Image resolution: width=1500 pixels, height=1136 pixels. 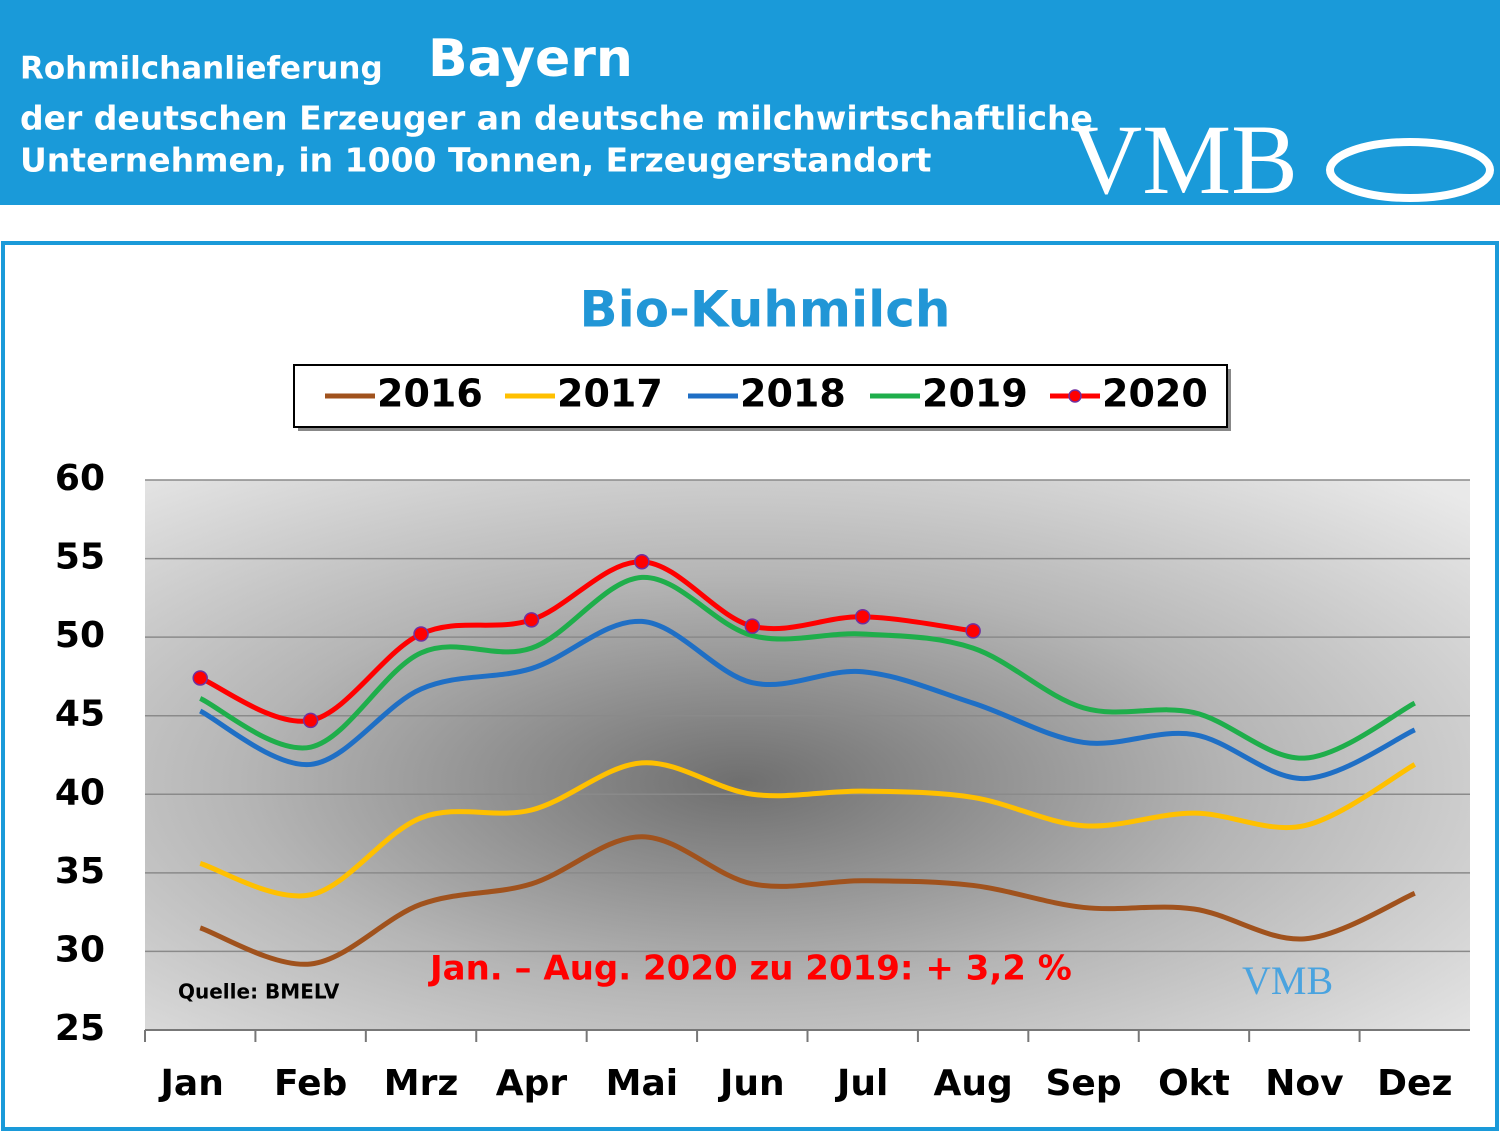 I want to click on x-tick-label: Jul, so click(x=861, y=1083).